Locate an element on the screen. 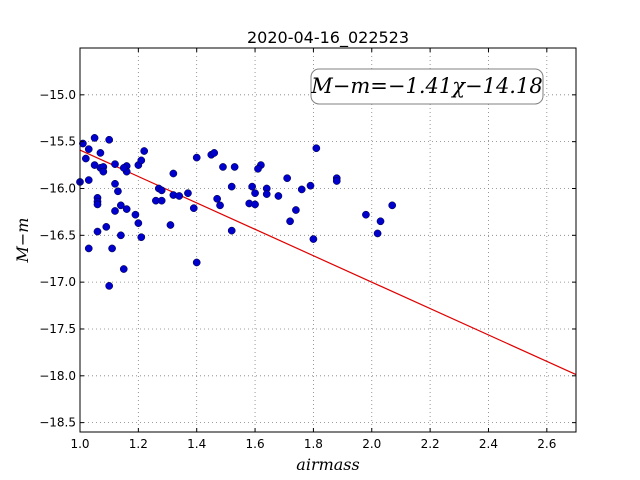 Image resolution: width=640 pixels, height=480 pixels. fit-equation: M−m=−1.41χ−14.18 is located at coordinates (426, 86).